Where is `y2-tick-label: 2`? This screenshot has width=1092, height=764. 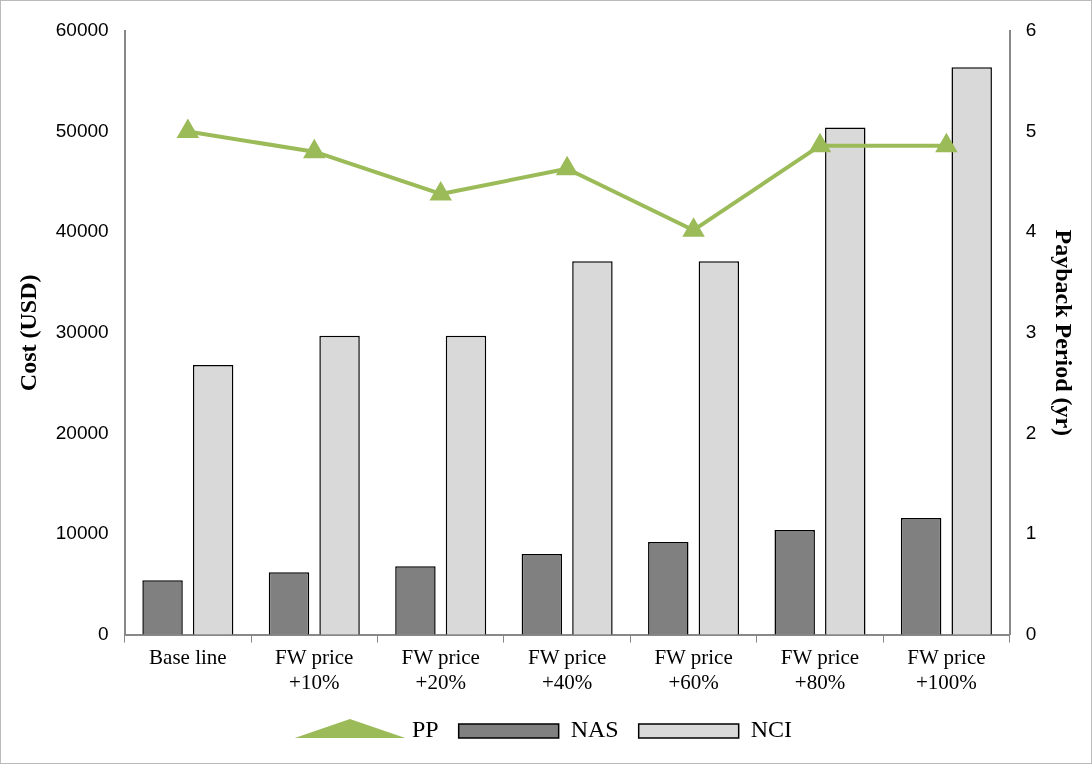
y2-tick-label: 2 is located at coordinates (1031, 432).